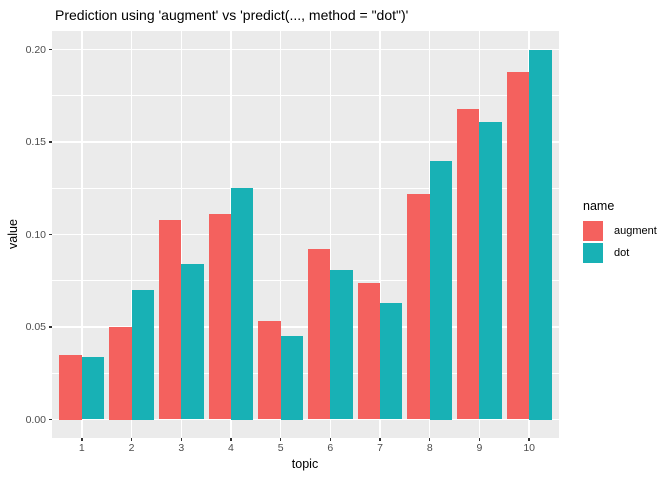 The image size is (672, 480). I want to click on x-tick-label: 5, so click(280, 448).